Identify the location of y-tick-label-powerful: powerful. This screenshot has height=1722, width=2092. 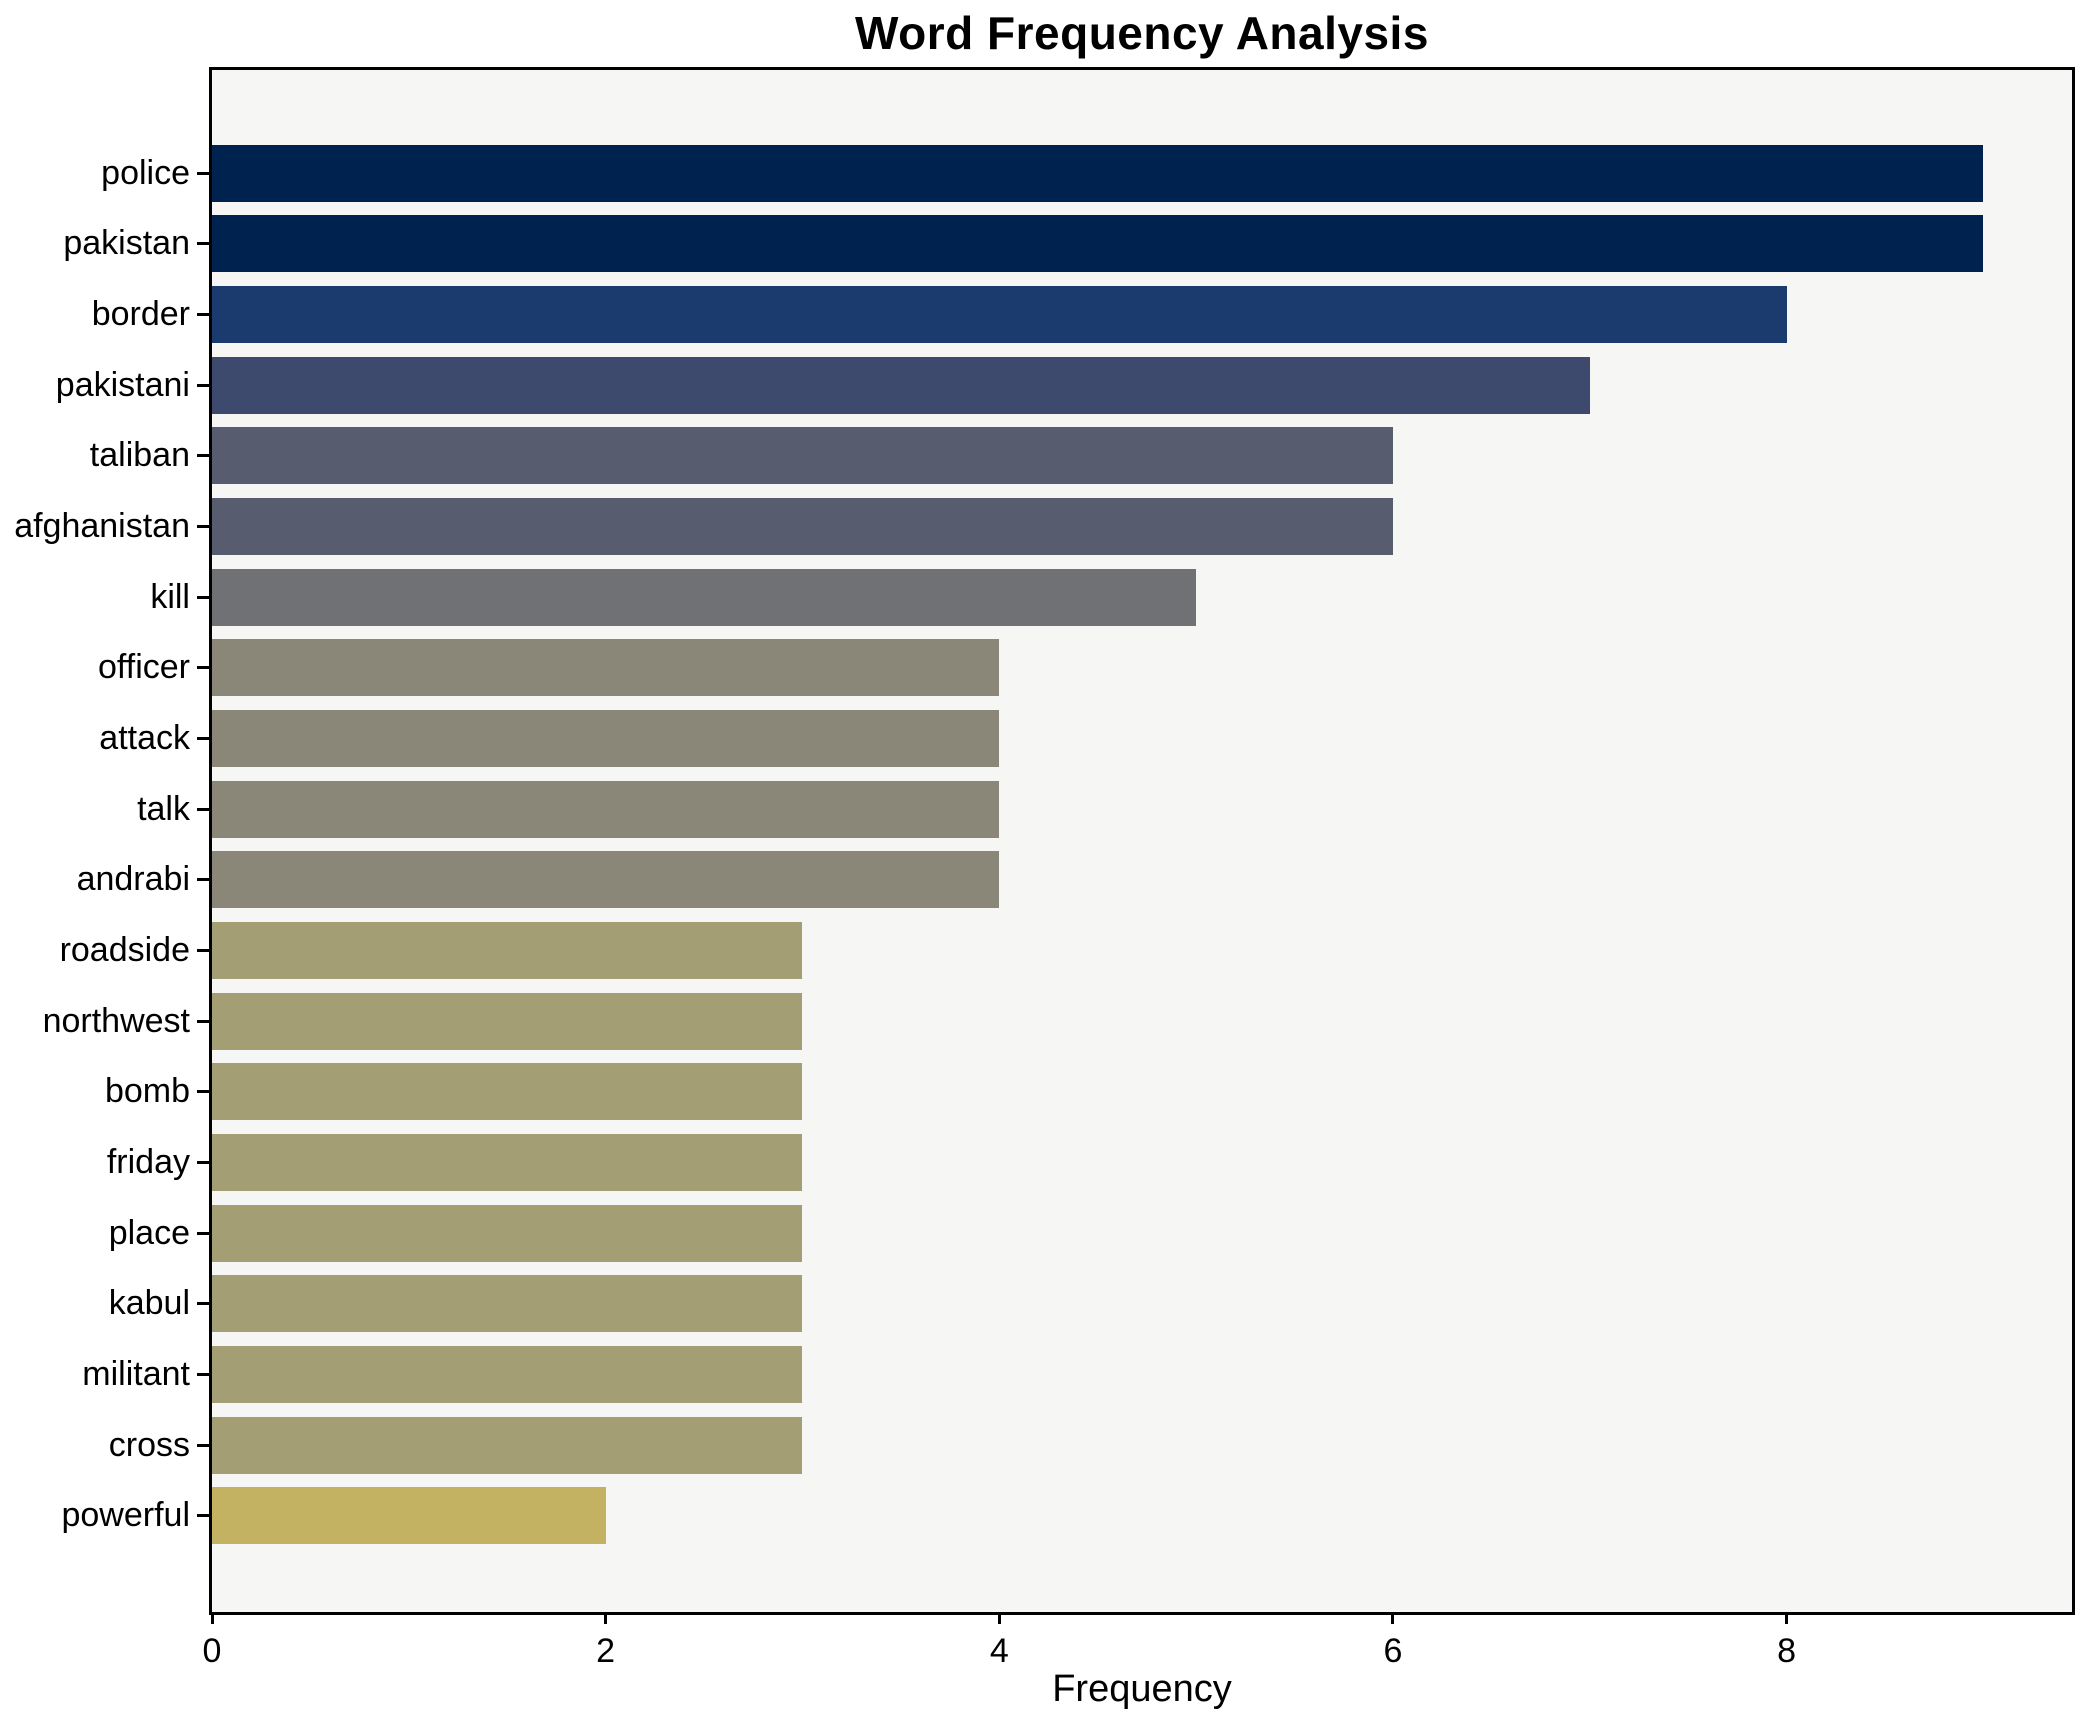
(125, 1515).